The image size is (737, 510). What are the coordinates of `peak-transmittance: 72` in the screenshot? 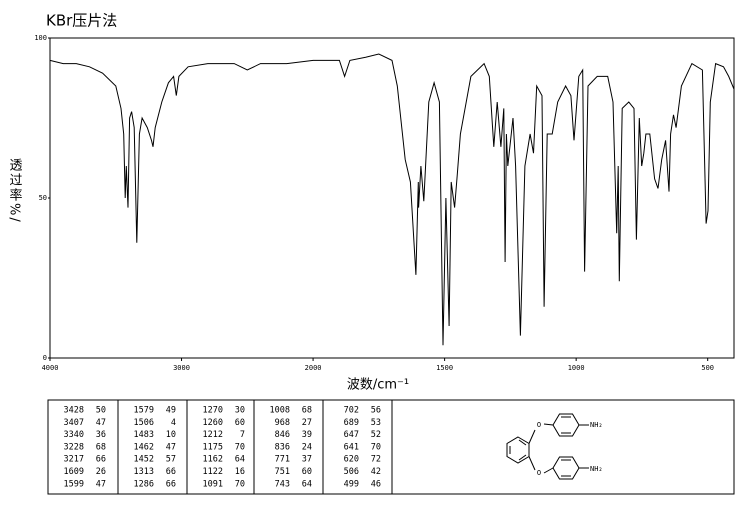 It's located at (376, 460).